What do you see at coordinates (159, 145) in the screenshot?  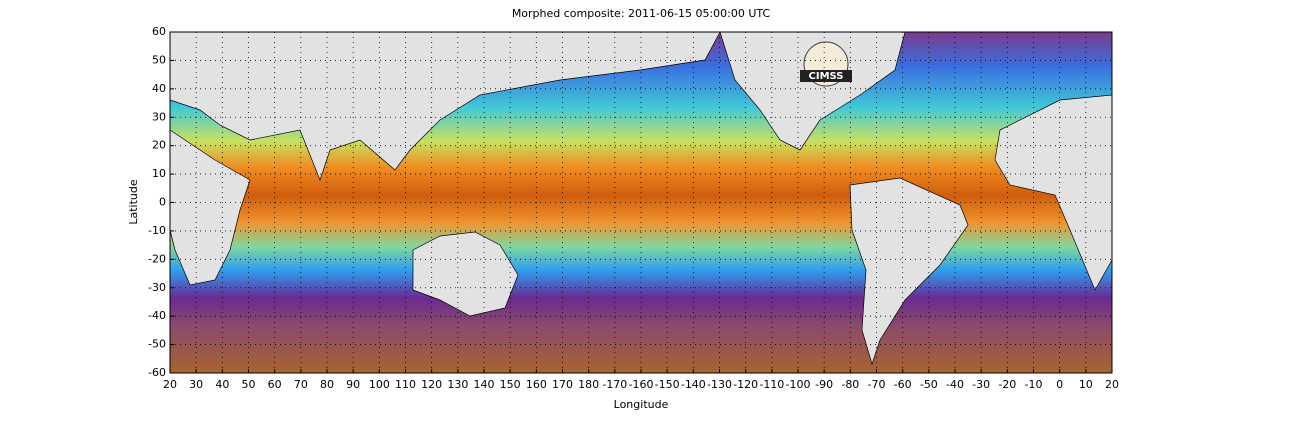 I see `y-tick-label: 20` at bounding box center [159, 145].